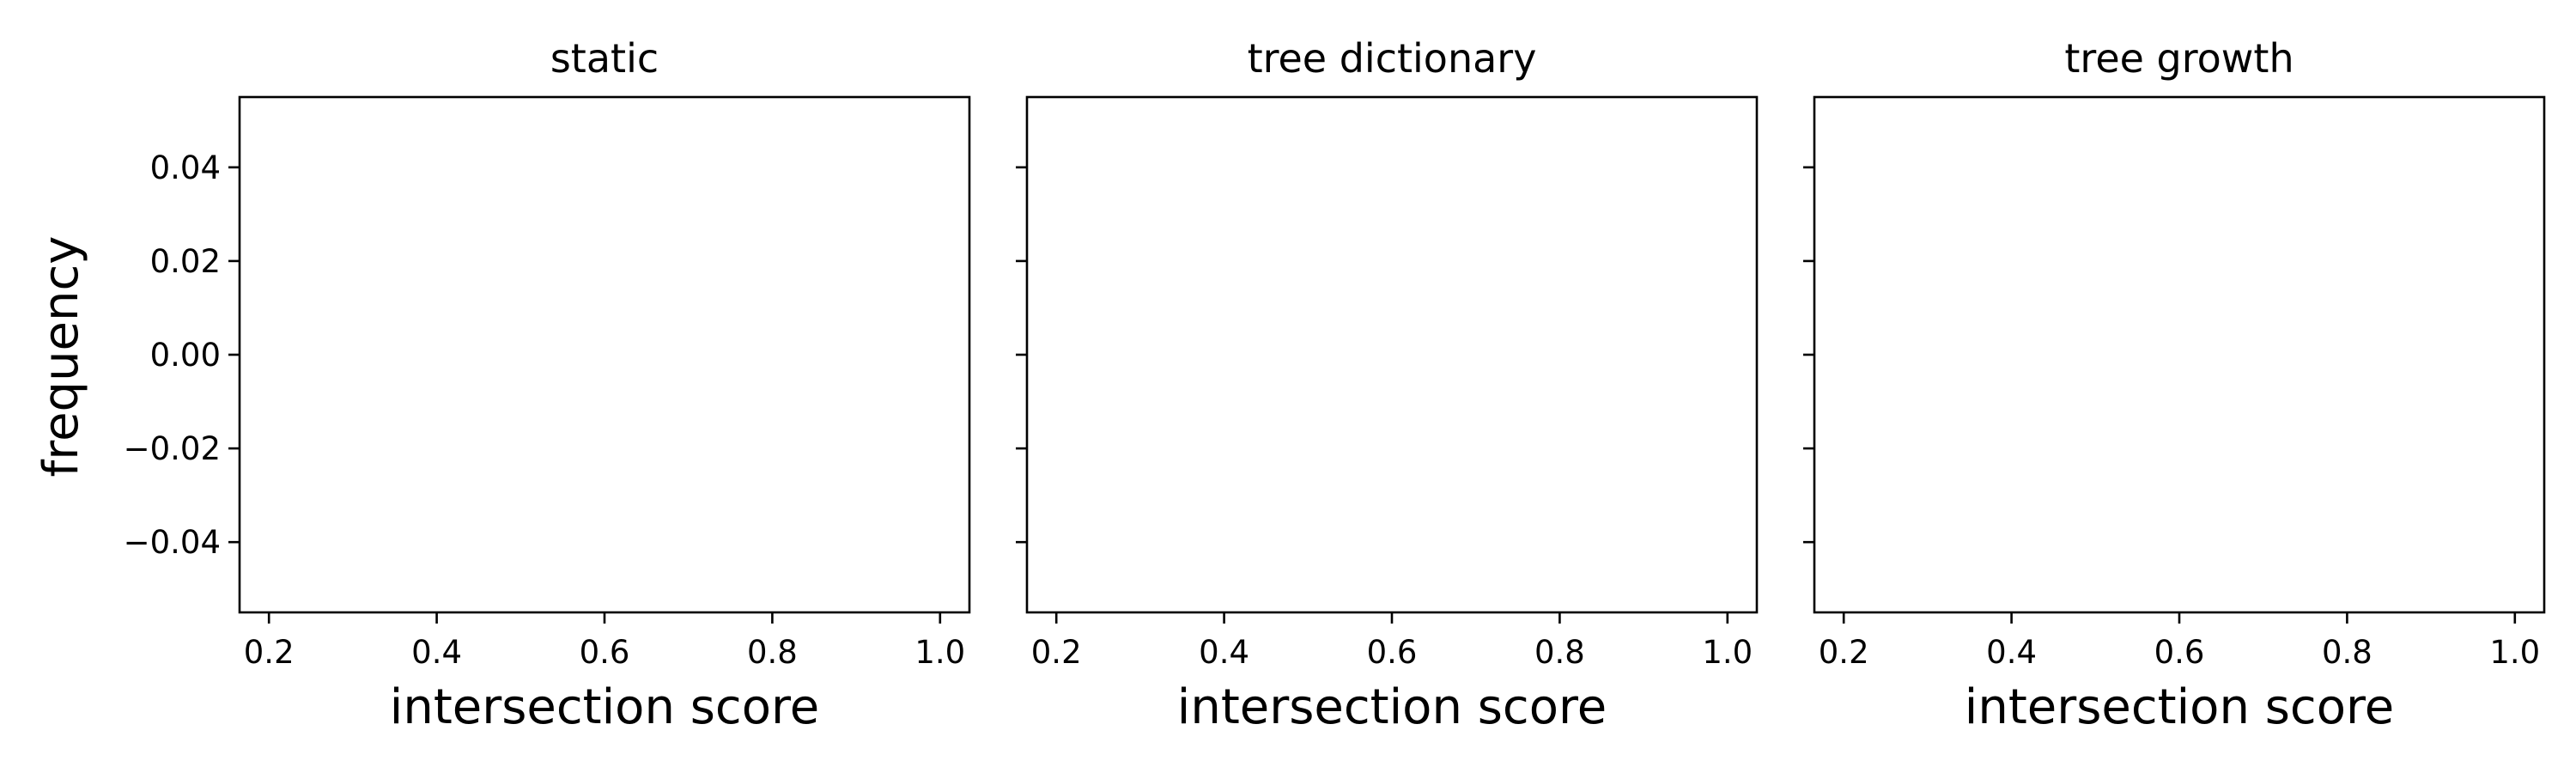 This screenshot has width=2576, height=773. What do you see at coordinates (61, 357) in the screenshot?
I see `y-axis-label: frequency` at bounding box center [61, 357].